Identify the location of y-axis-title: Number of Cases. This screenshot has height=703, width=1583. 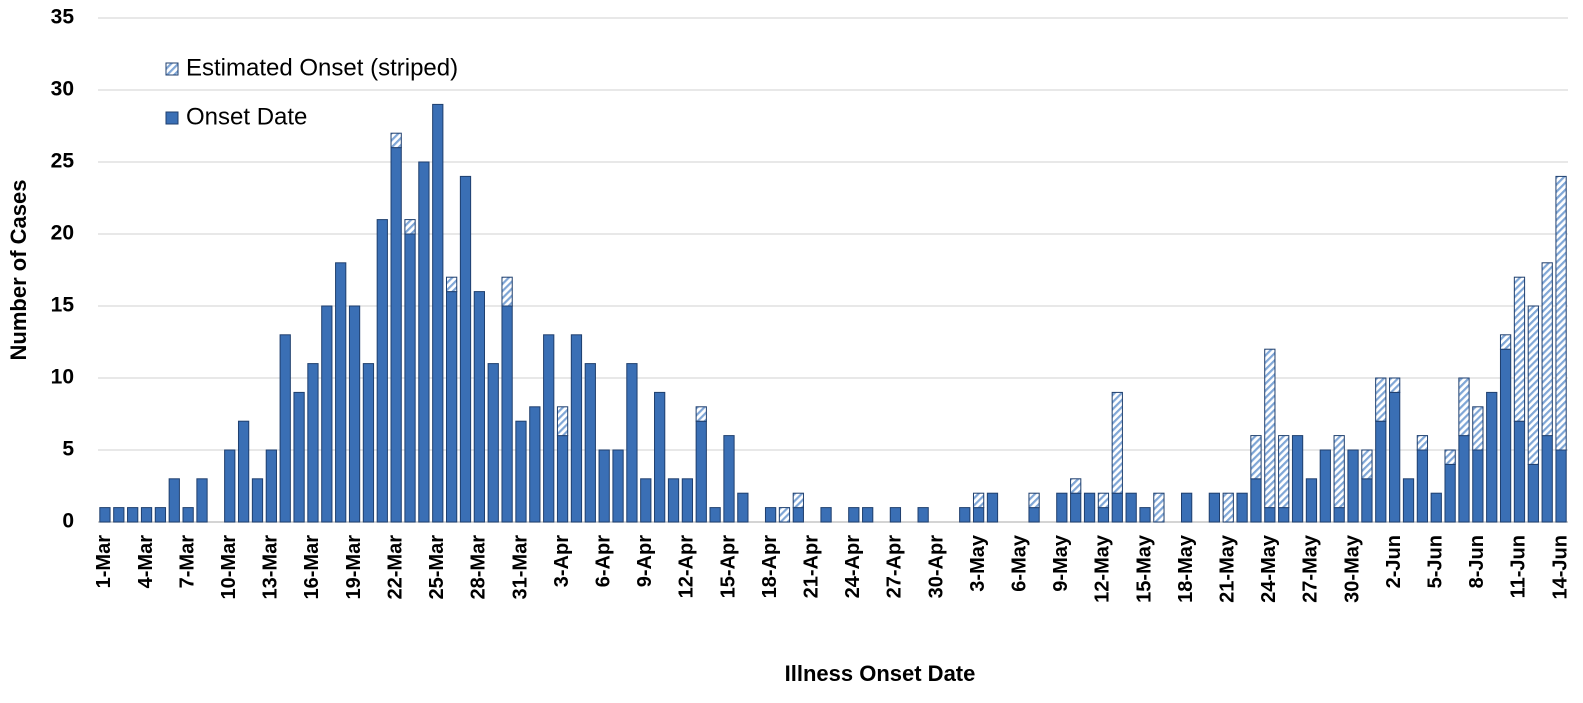
(18, 270).